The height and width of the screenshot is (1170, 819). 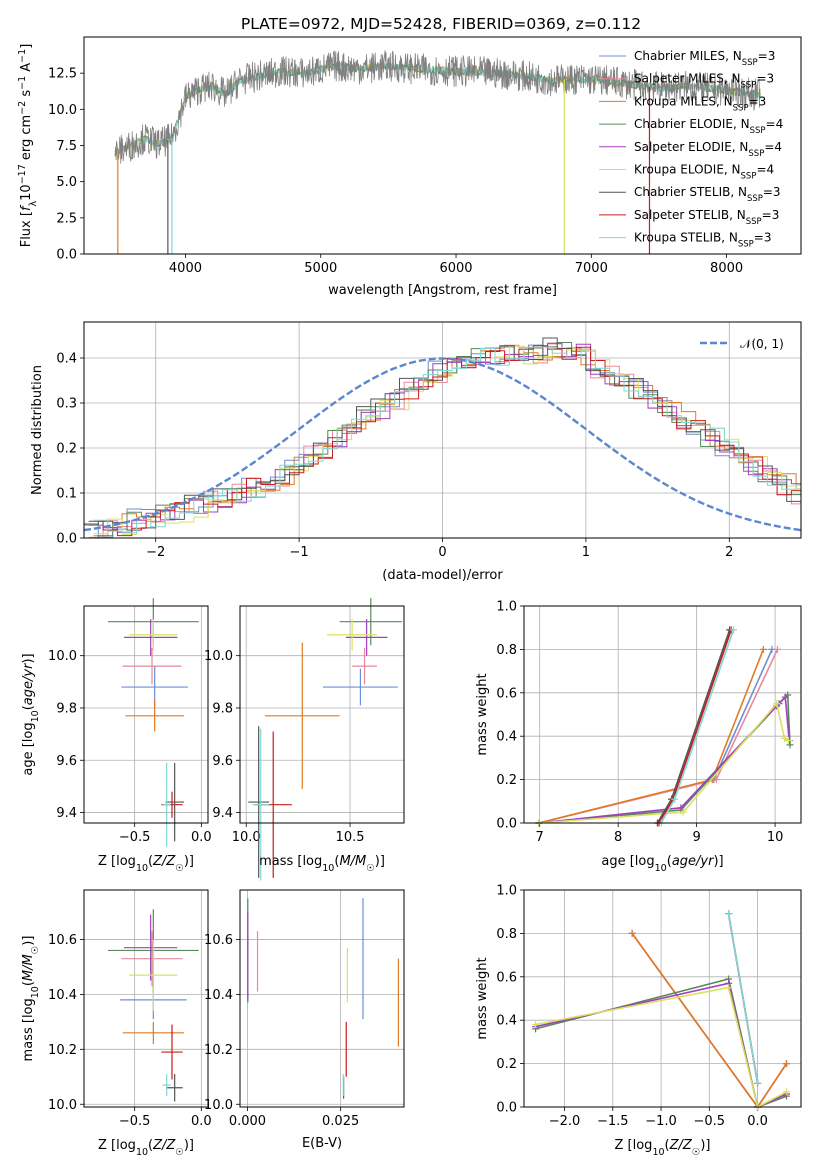 I want to click on legend-label: Salpeter STELIB, NSSP=3, so click(x=706, y=217).